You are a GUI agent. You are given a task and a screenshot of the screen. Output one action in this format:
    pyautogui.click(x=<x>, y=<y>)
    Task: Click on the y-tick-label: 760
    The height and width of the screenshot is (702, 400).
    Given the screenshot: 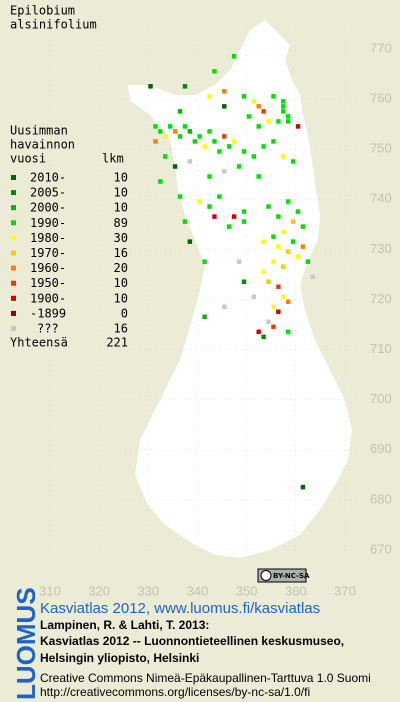 What is the action you would take?
    pyautogui.click(x=381, y=98)
    